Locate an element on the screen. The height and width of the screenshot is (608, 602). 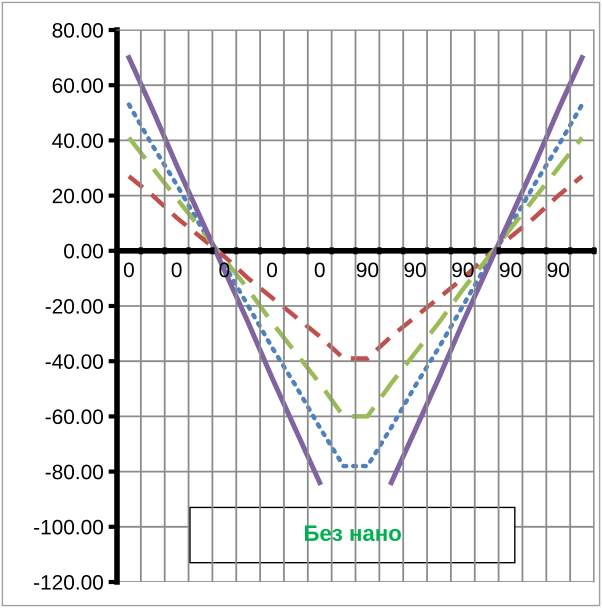
annotation: Без нано is located at coordinates (352, 534).